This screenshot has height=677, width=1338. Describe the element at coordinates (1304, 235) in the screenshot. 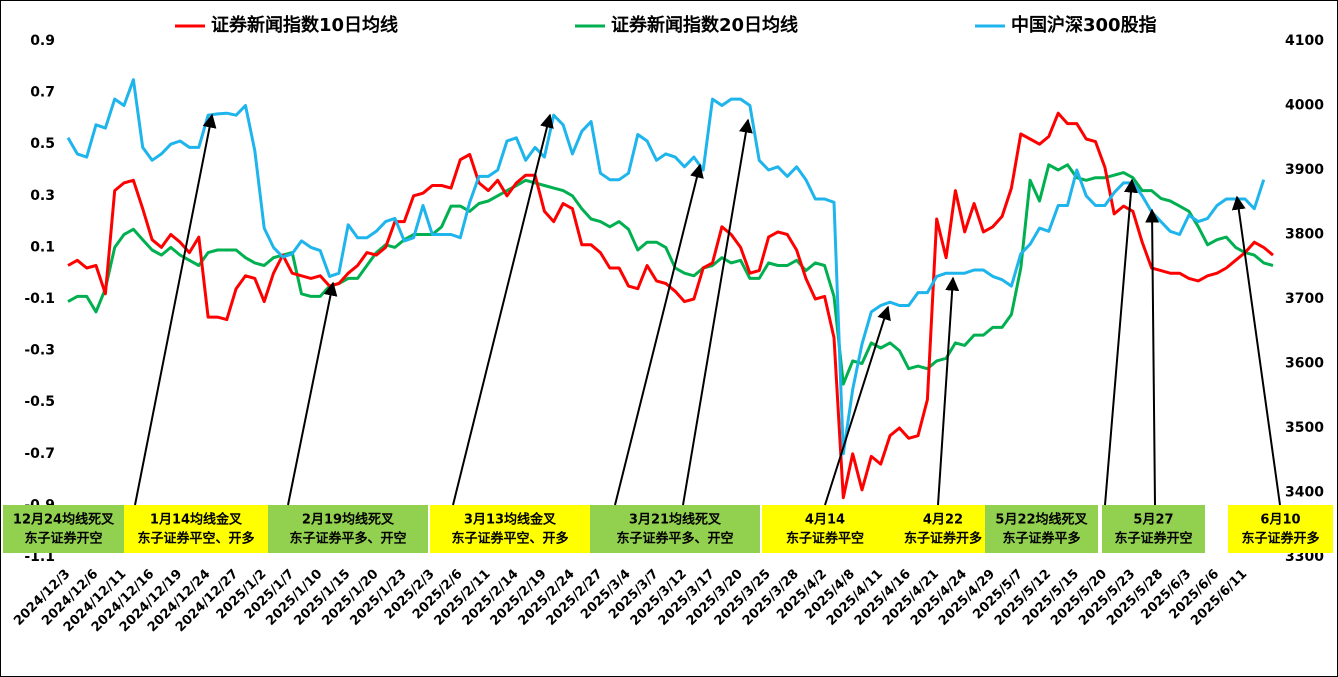

I see `y2-tick-label: 3800` at that location.